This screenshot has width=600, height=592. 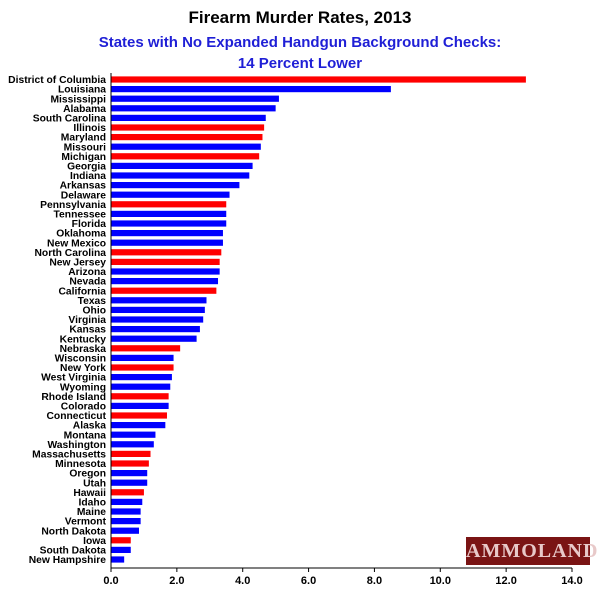 What do you see at coordinates (76, 445) in the screenshot?
I see `category-label: Washington` at bounding box center [76, 445].